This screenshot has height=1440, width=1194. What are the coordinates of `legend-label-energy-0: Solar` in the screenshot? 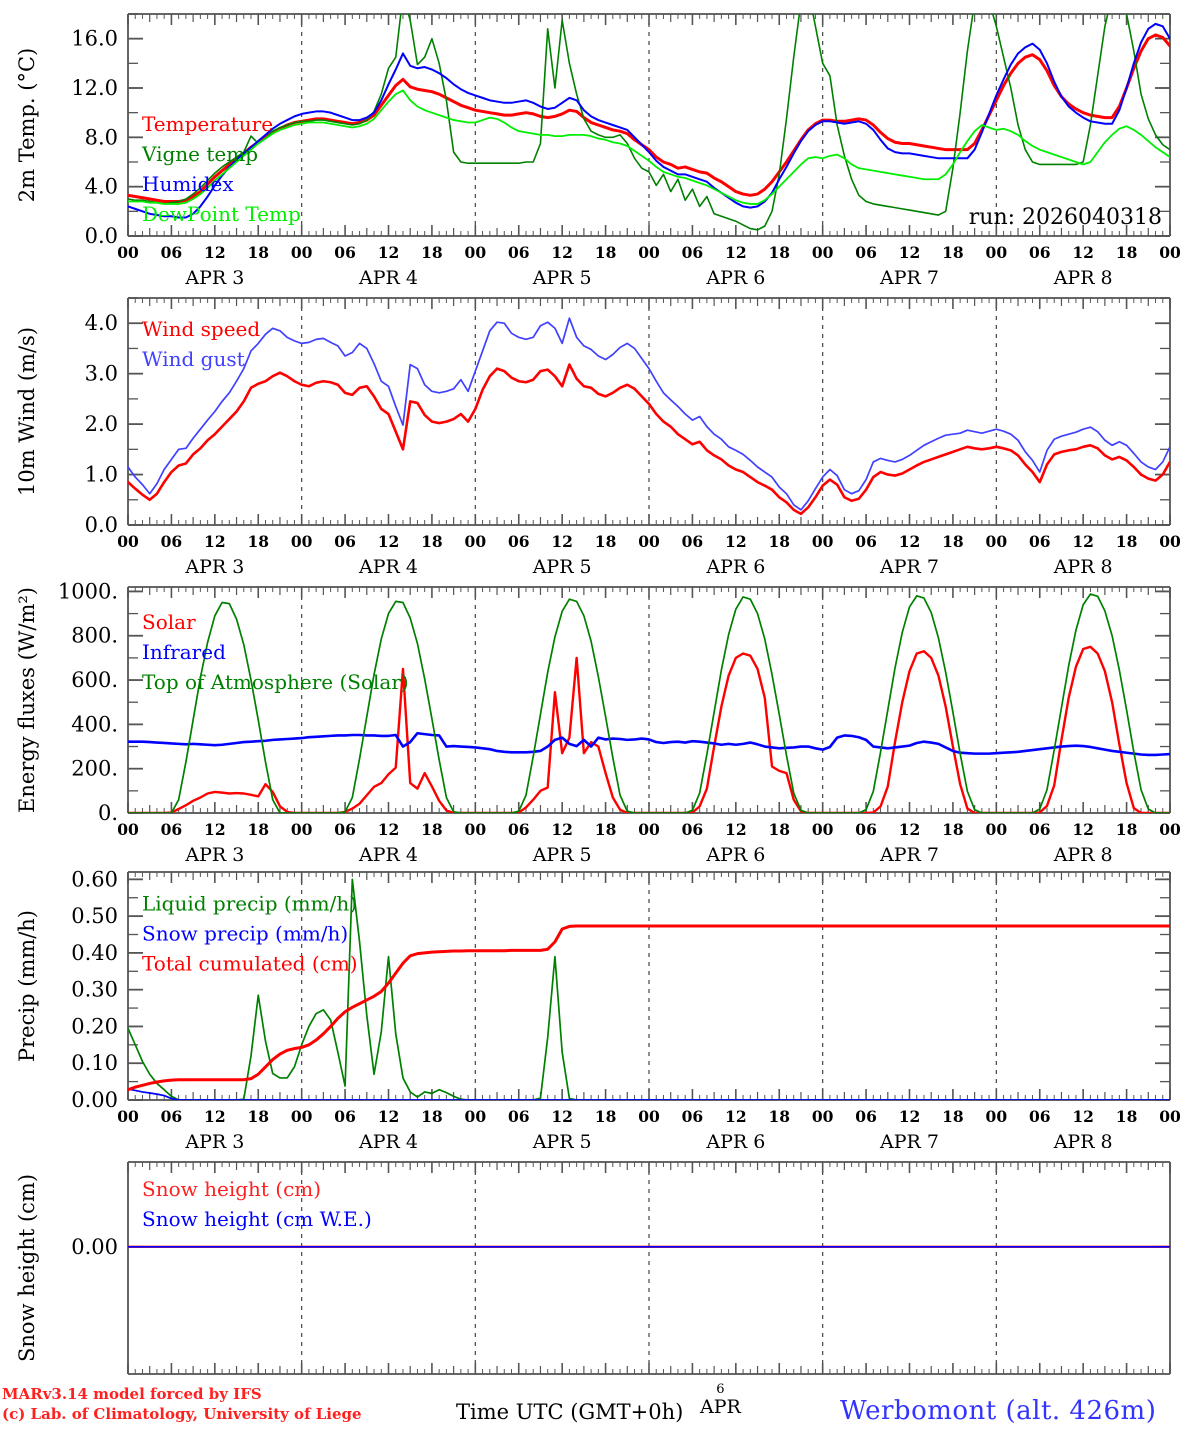 It's located at (169, 622).